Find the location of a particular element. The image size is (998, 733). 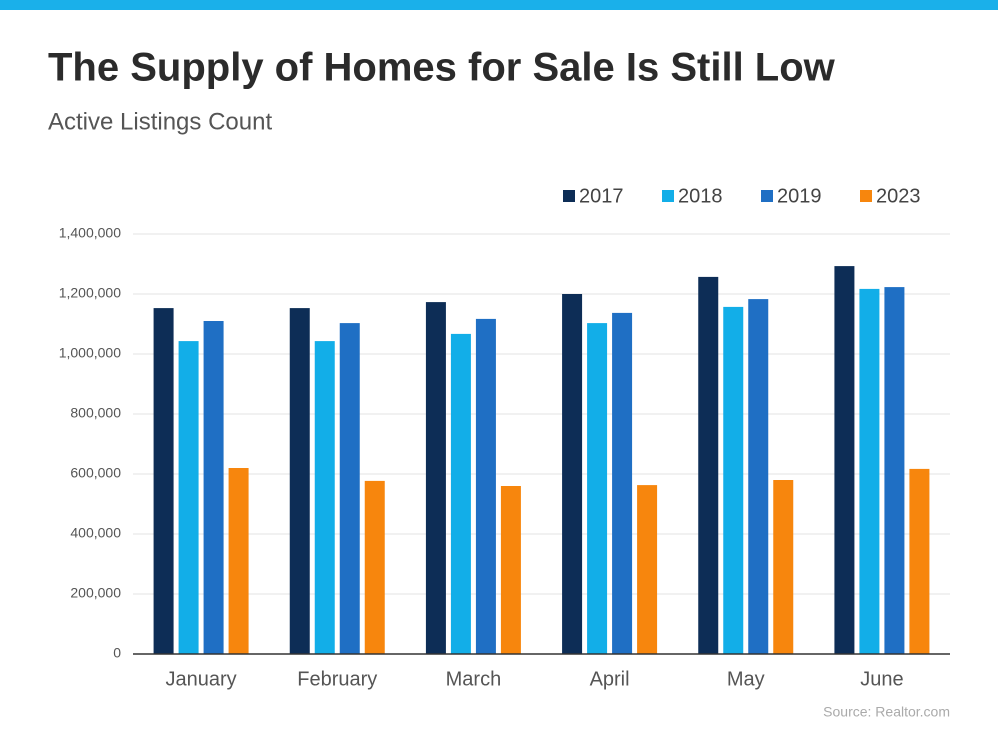

chart-subtitle: Active Listings Count is located at coordinates (160, 121).